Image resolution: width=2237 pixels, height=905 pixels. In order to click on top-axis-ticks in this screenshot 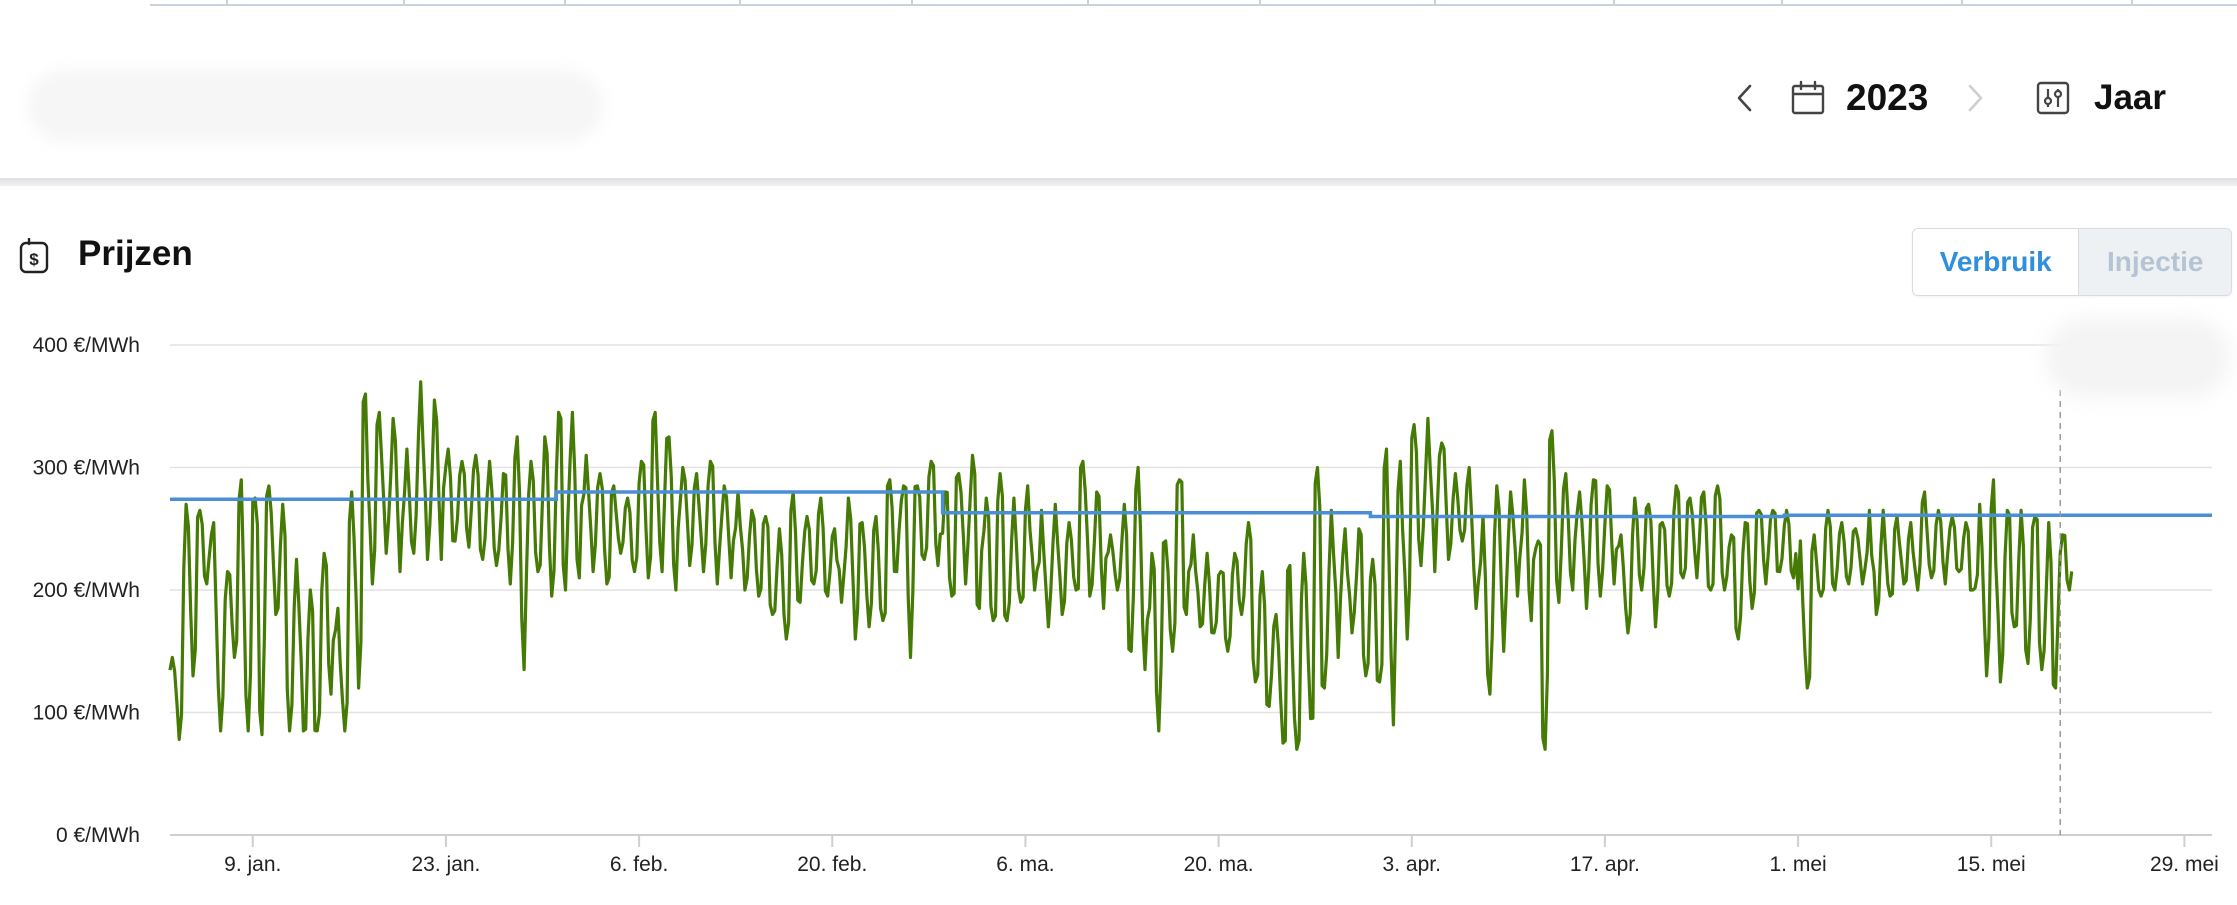, I will do `click(1193, 3)`.